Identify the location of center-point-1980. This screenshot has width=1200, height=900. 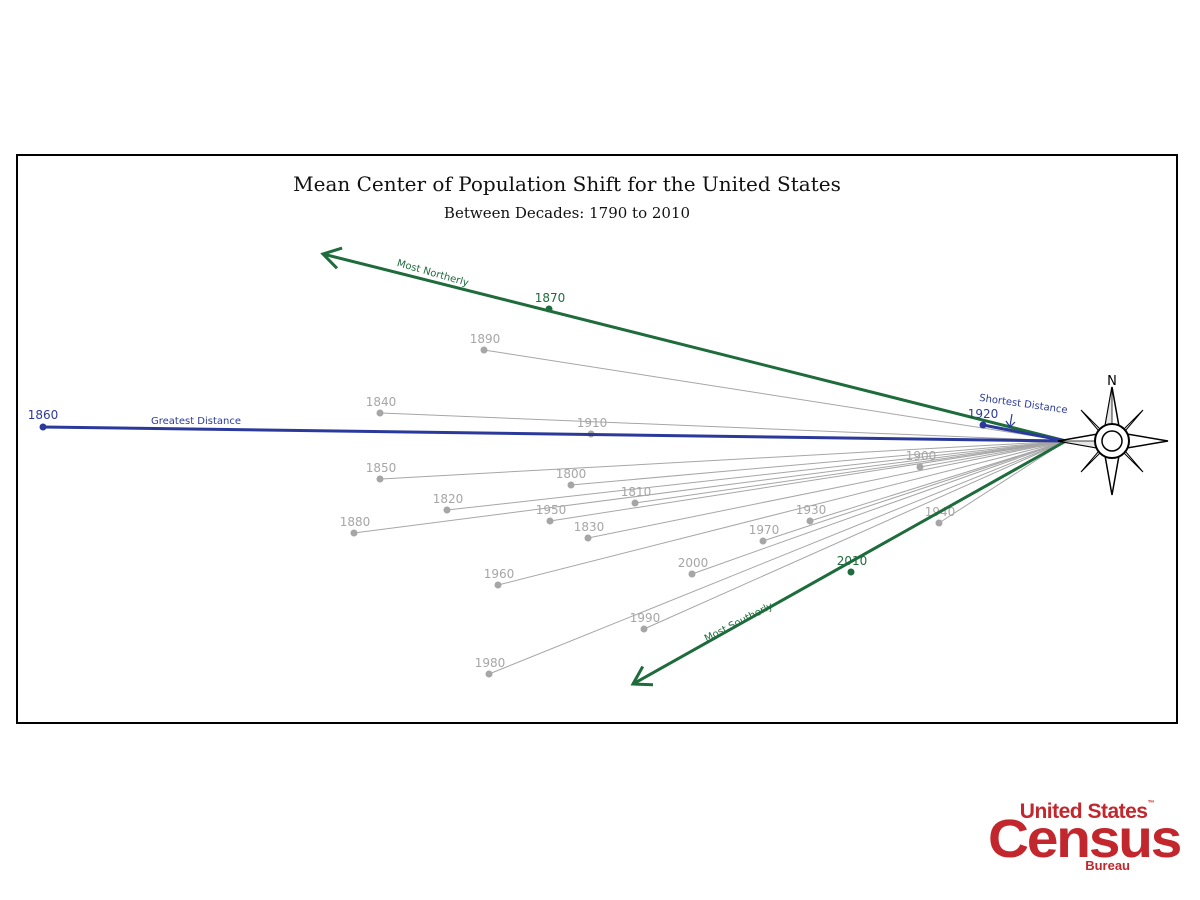
(489, 674).